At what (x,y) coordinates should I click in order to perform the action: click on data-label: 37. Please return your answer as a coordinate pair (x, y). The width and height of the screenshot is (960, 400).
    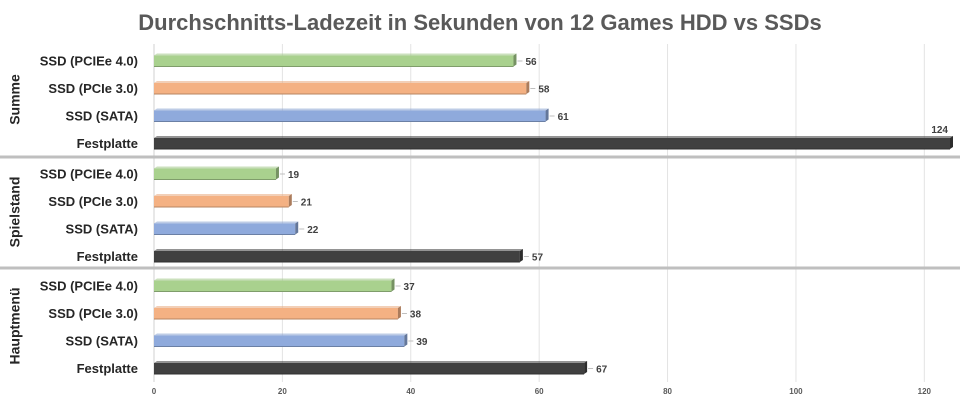
    Looking at the image, I should click on (410, 287).